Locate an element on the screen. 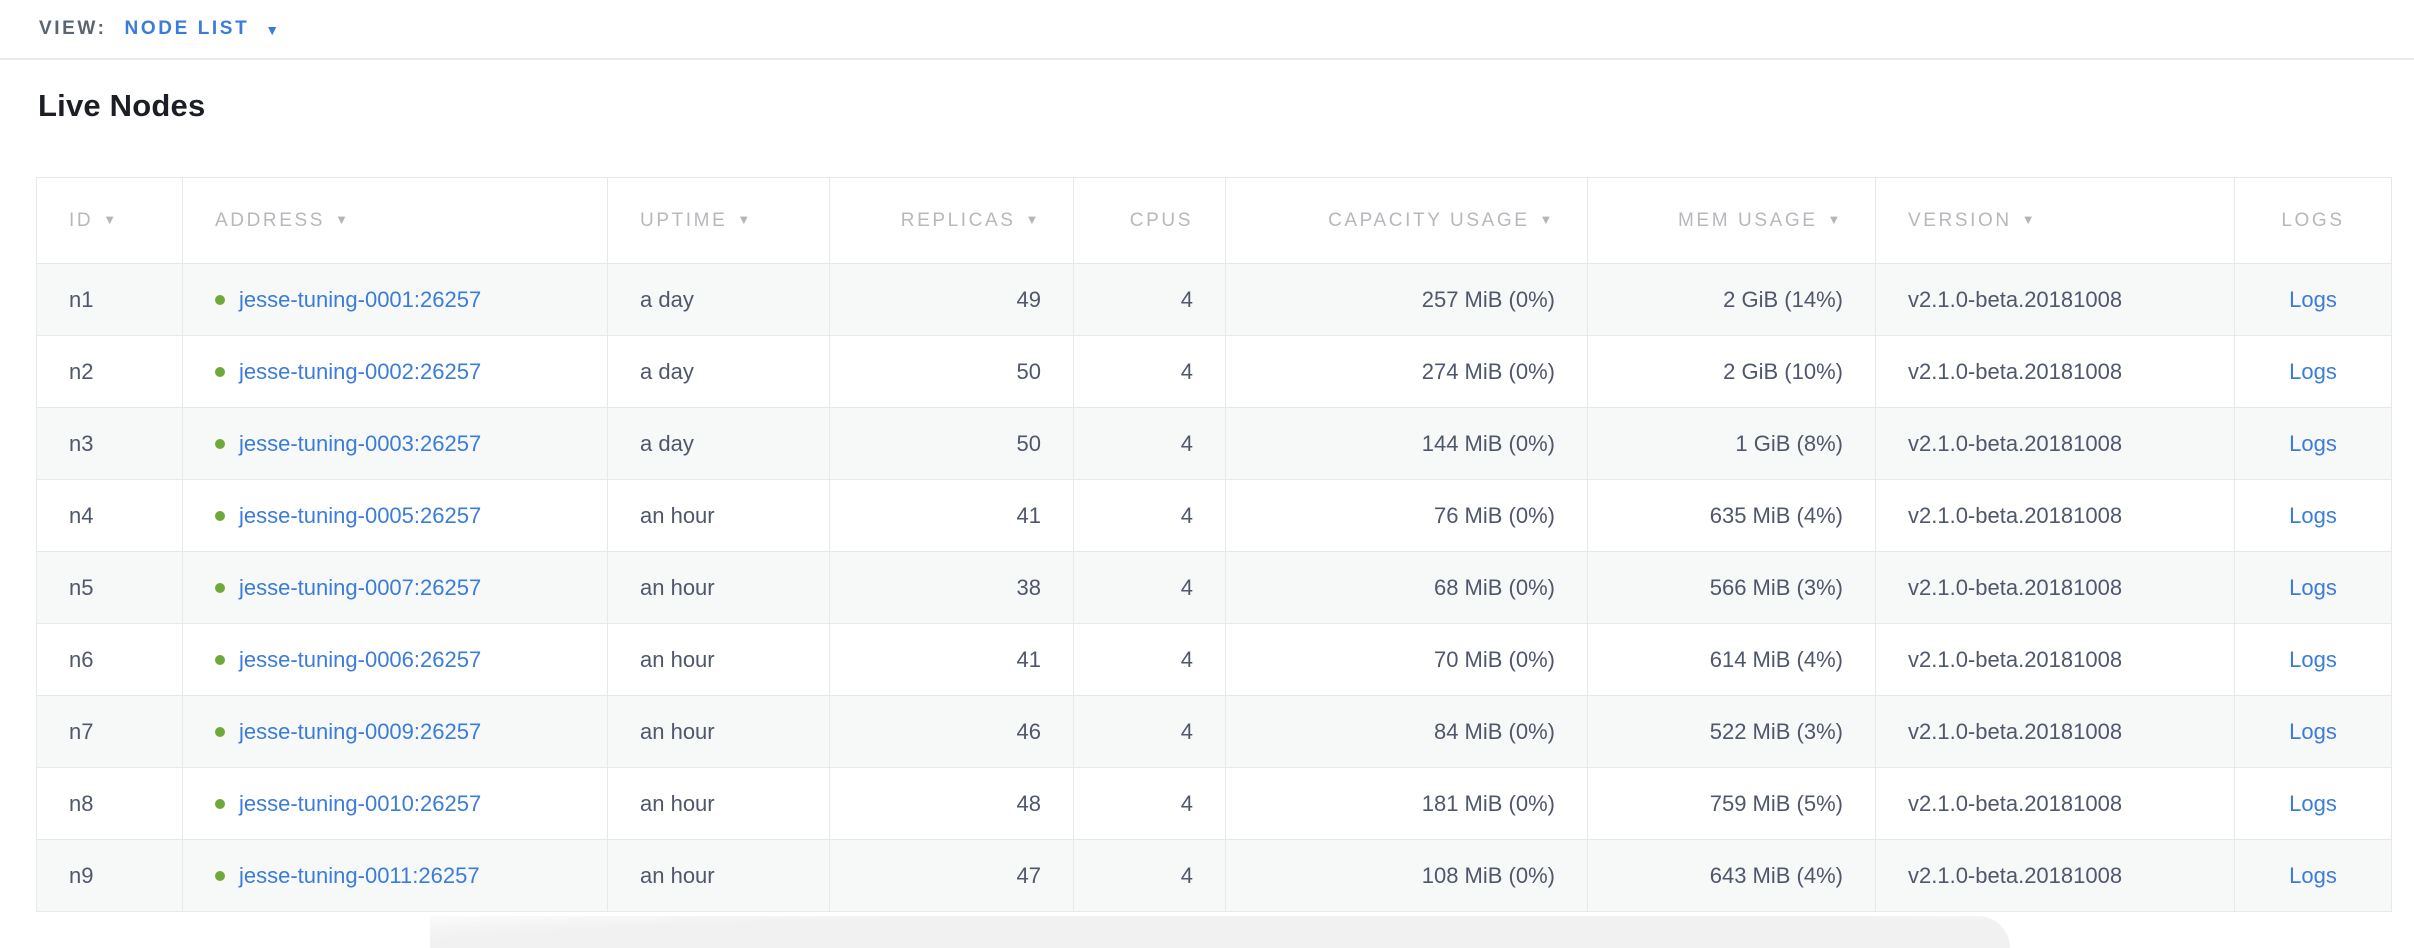 The width and height of the screenshot is (2414, 948). node-address-cell: jesse-tuning-0002:26257 is located at coordinates (395, 371).